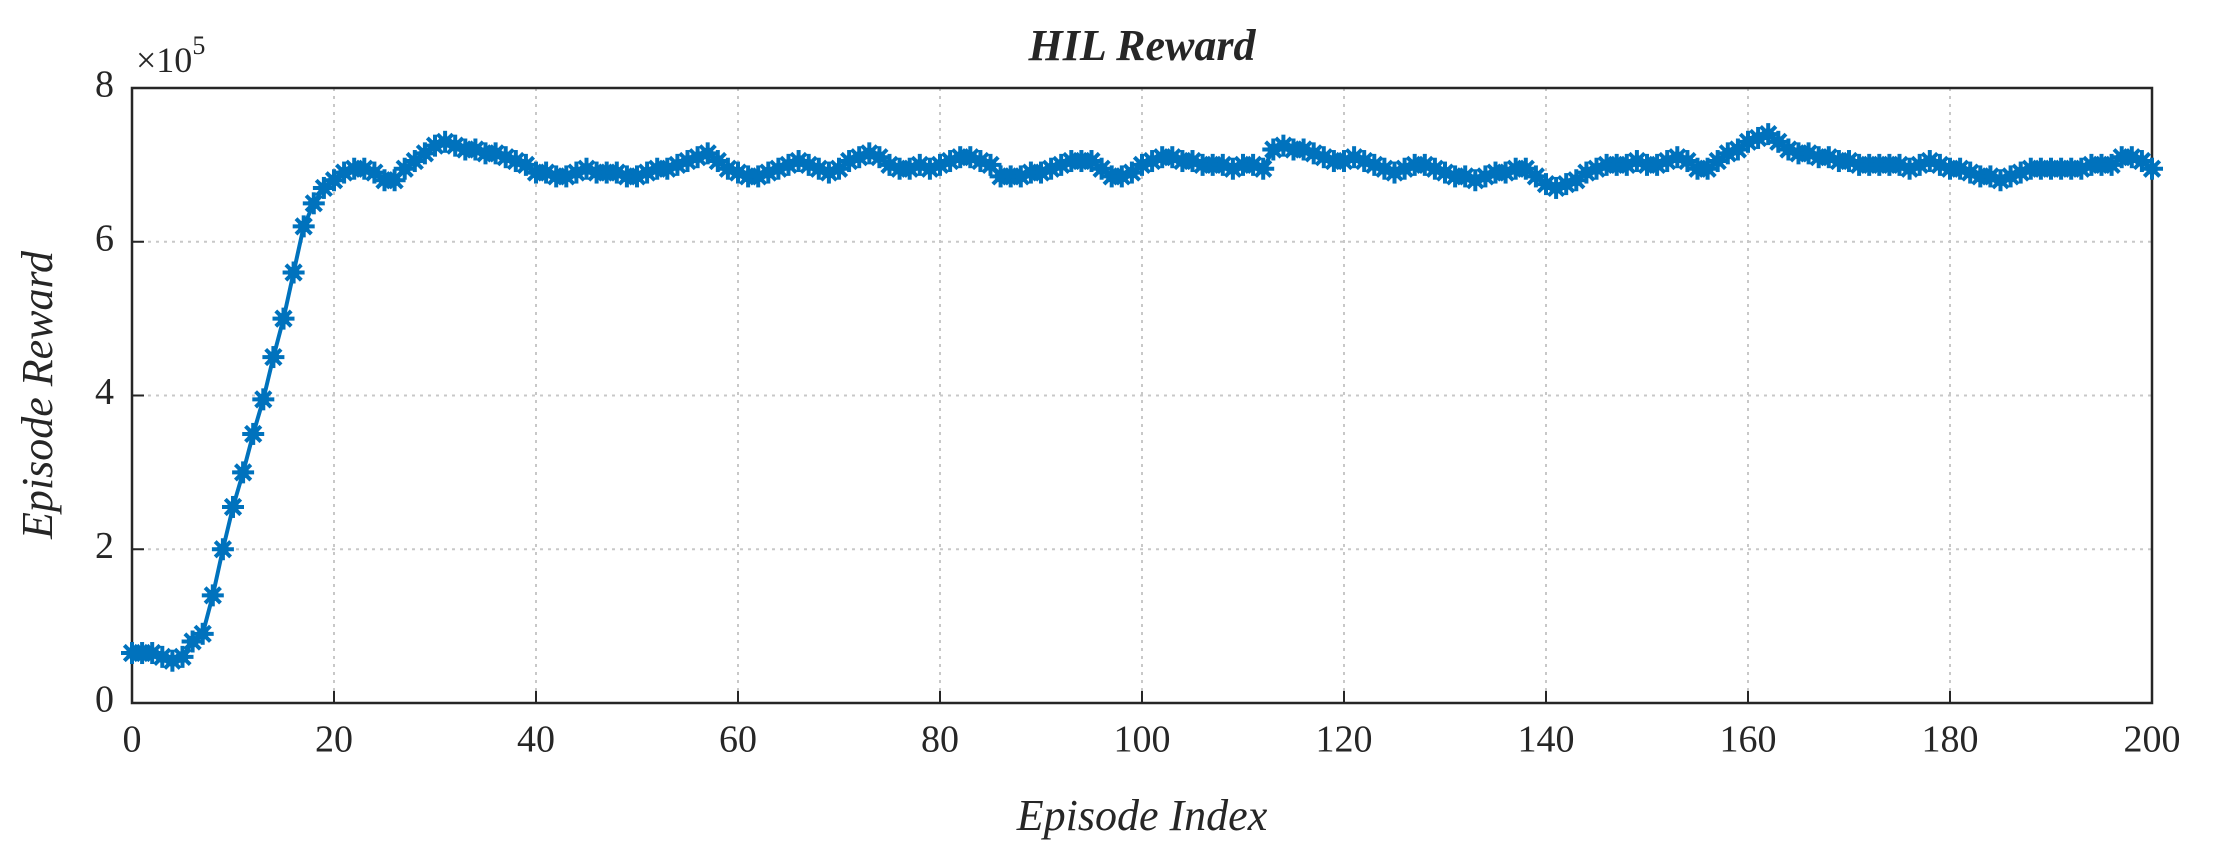 The height and width of the screenshot is (866, 2219). I want to click on y-tick-label: 4, so click(104, 392).